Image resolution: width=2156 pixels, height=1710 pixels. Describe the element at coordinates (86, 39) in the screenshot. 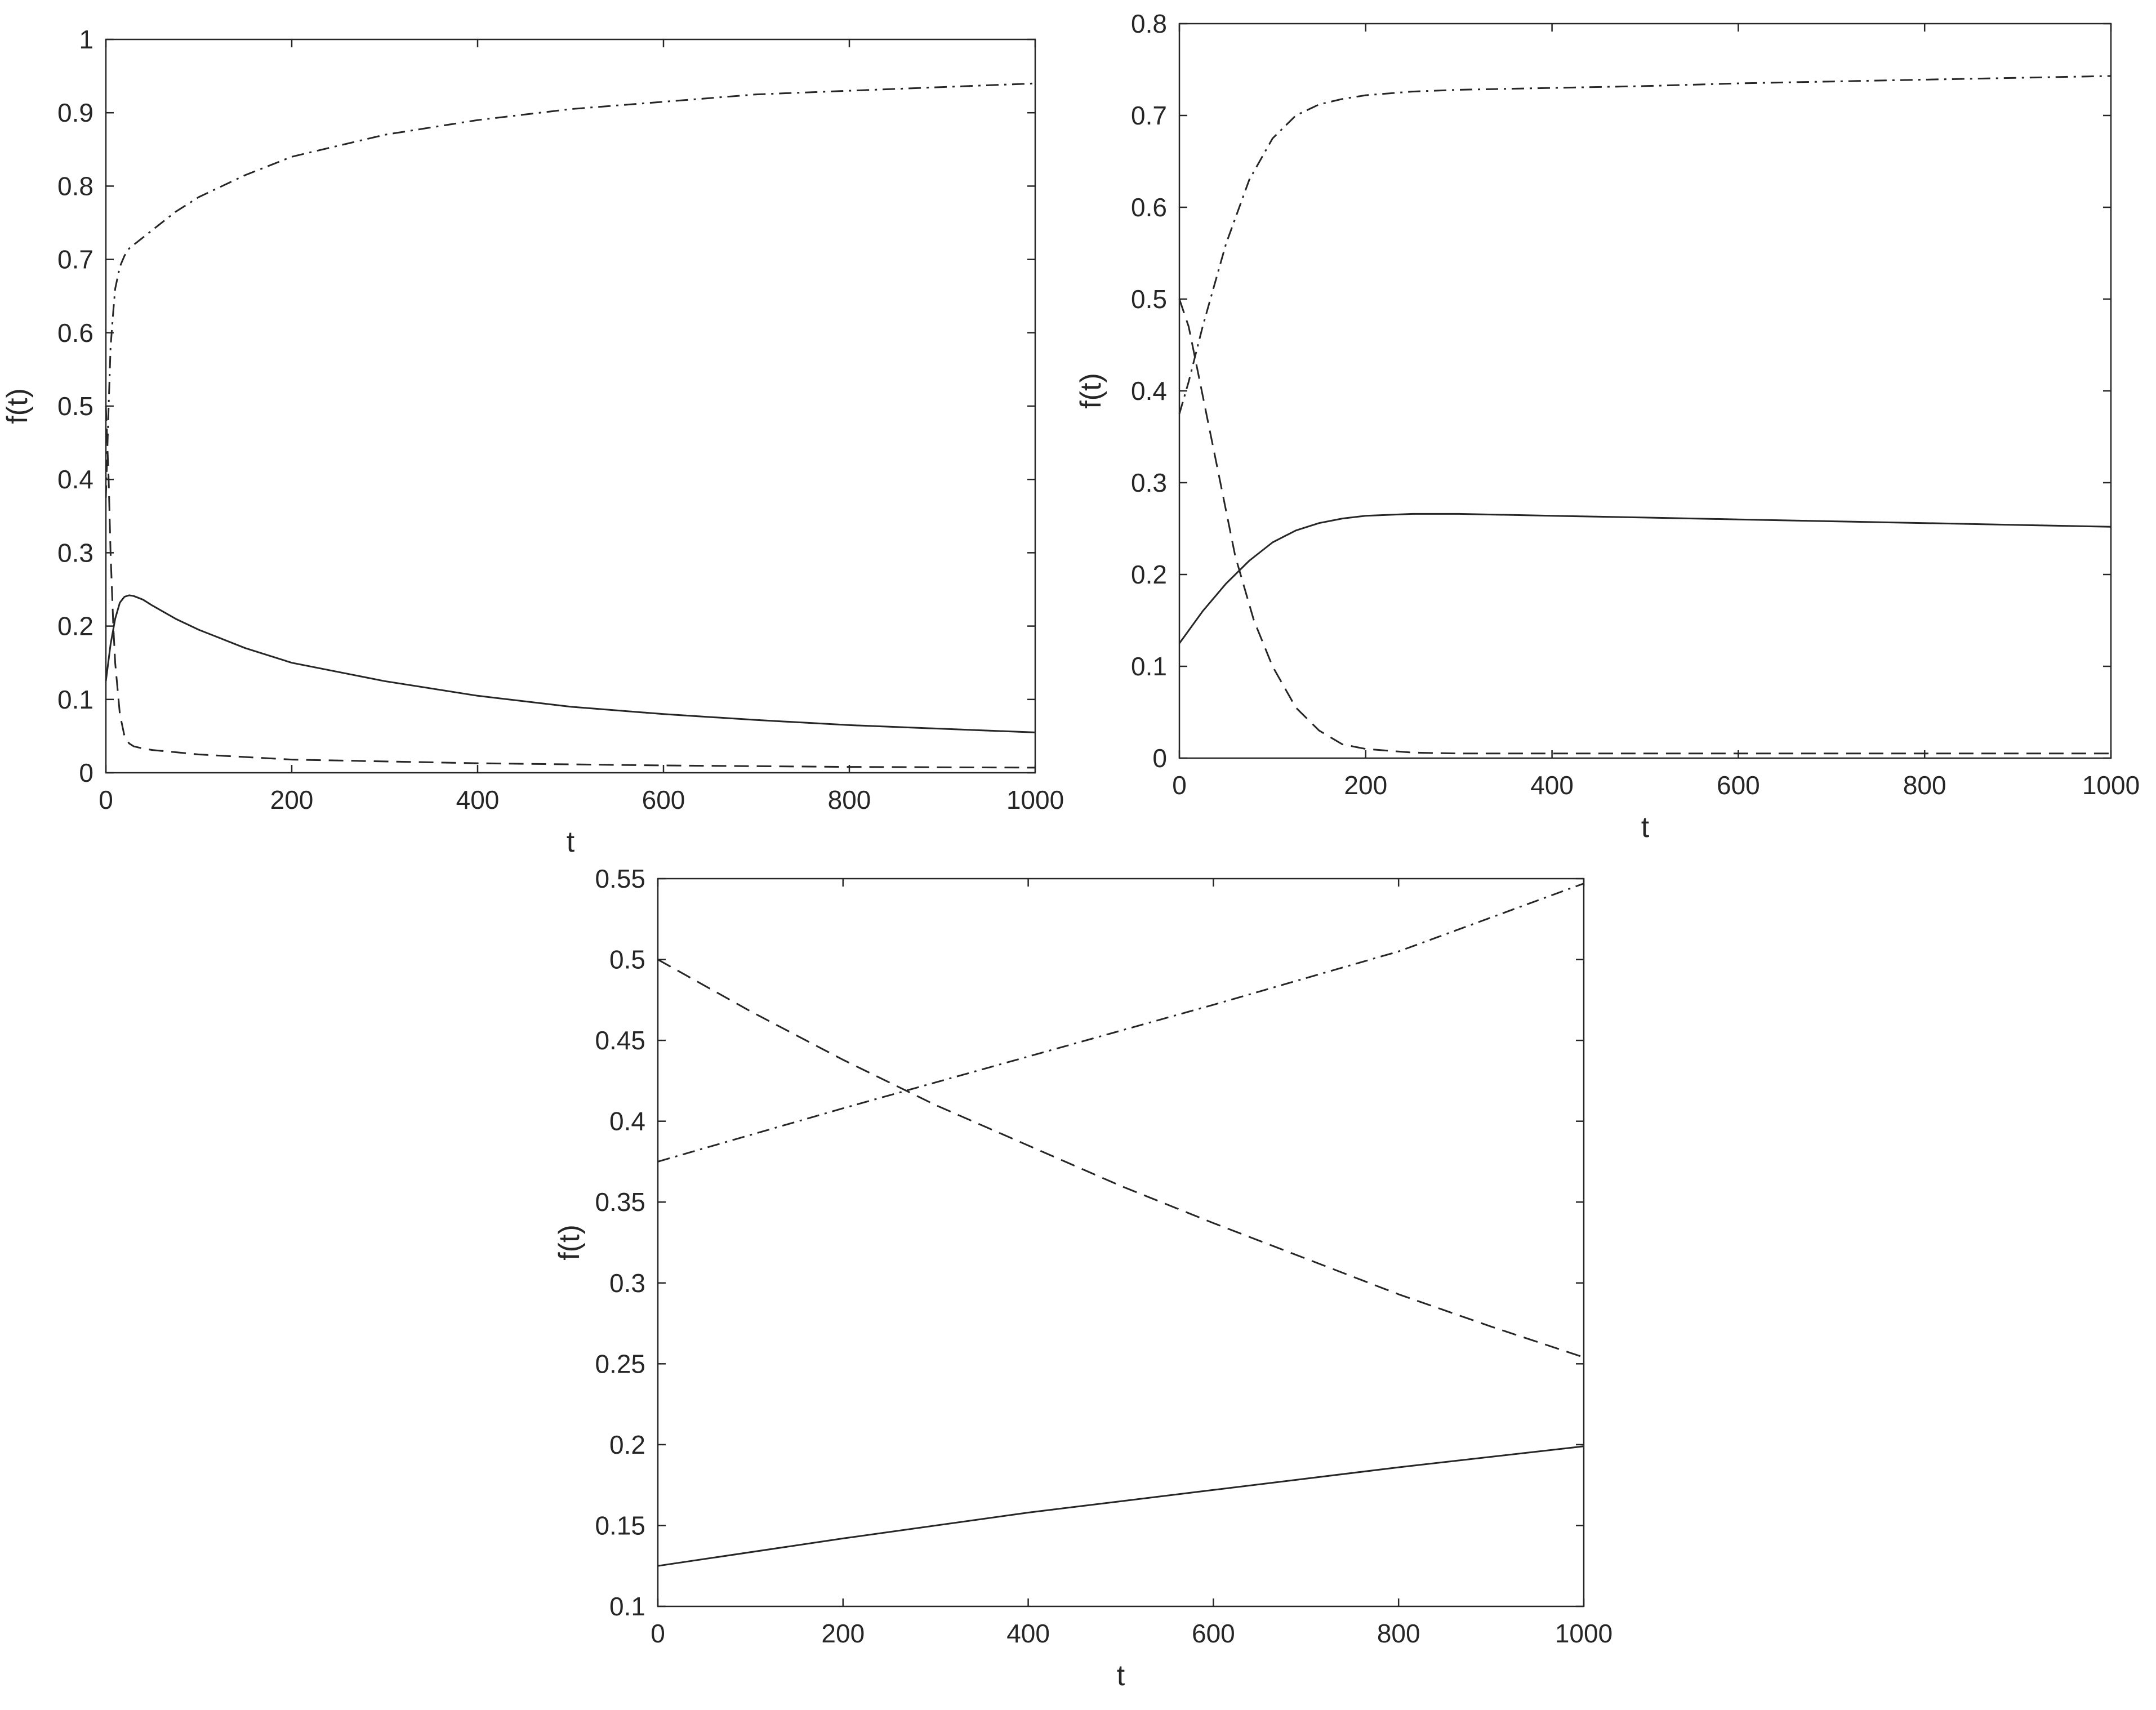

I see `y-tick-label: 1` at that location.